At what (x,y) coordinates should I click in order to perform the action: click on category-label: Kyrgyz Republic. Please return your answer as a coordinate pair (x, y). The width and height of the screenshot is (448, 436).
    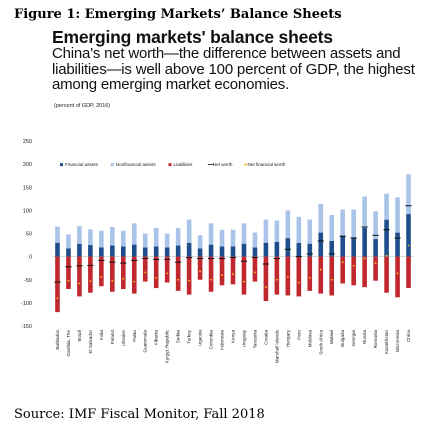
    Looking at the image, I should click on (167, 346).